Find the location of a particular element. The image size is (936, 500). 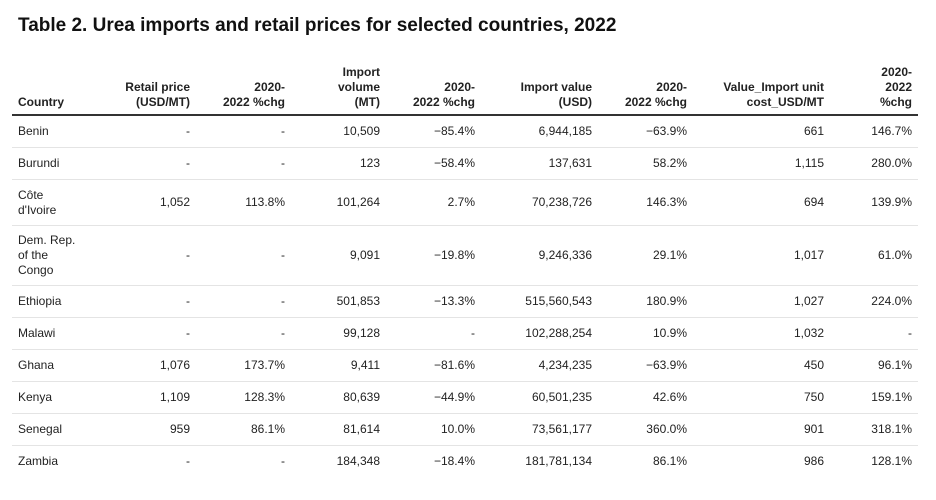

table-cell: 96.1% is located at coordinates (874, 365).